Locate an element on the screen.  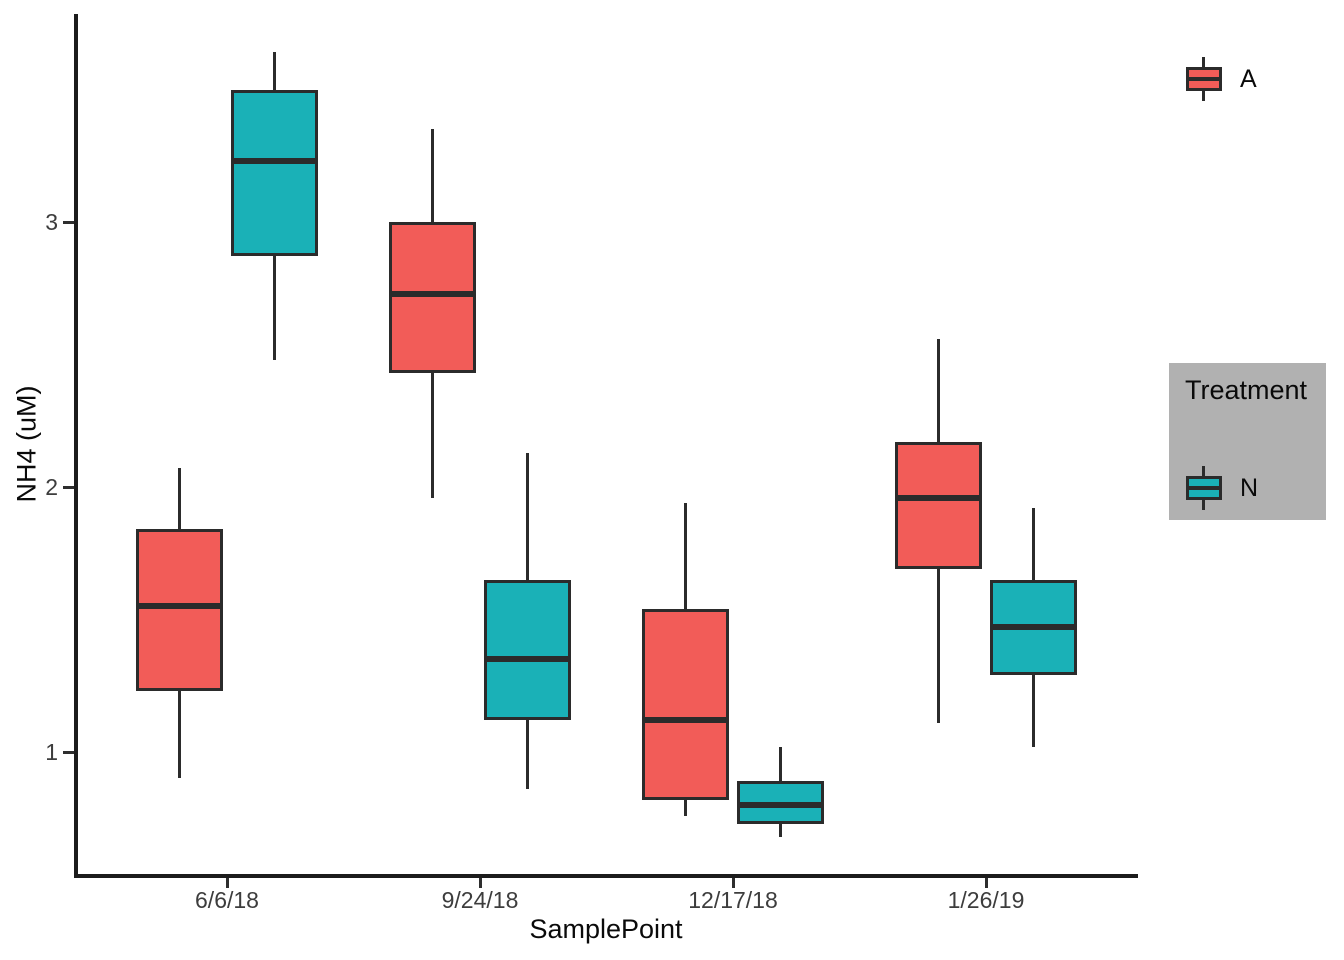
y-tick-label: 1 is located at coordinates (51, 752).